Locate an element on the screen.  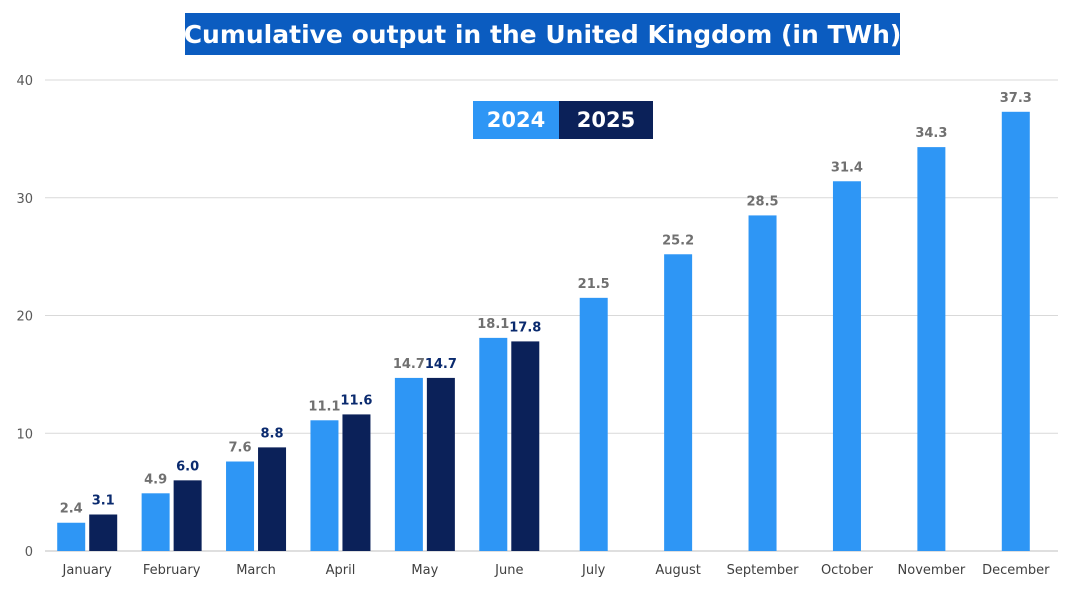
data-label-2025: 6.0 is located at coordinates (187, 466).